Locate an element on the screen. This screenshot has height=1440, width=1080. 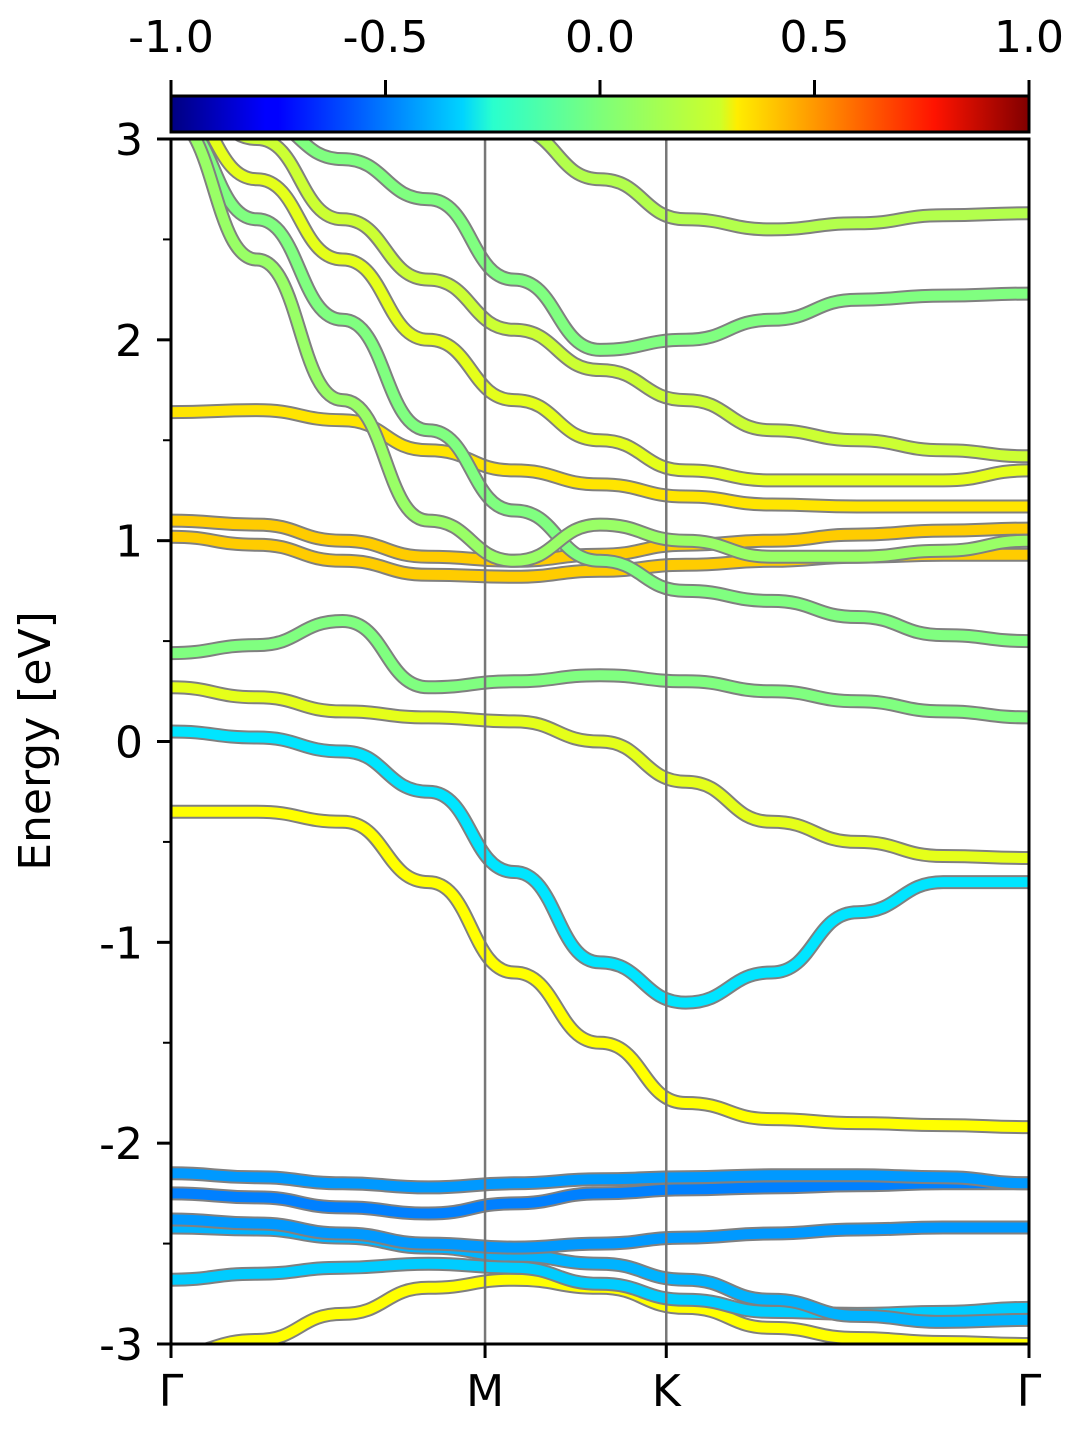
colorbar-tick-label: 0.0 is located at coordinates (600, 37).